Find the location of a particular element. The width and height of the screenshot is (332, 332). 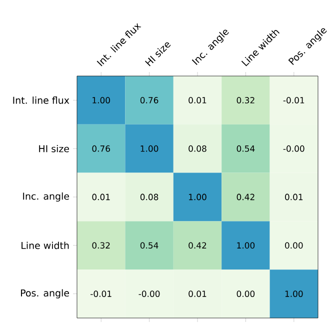

x-tick-label: HI size is located at coordinates (157, 54).